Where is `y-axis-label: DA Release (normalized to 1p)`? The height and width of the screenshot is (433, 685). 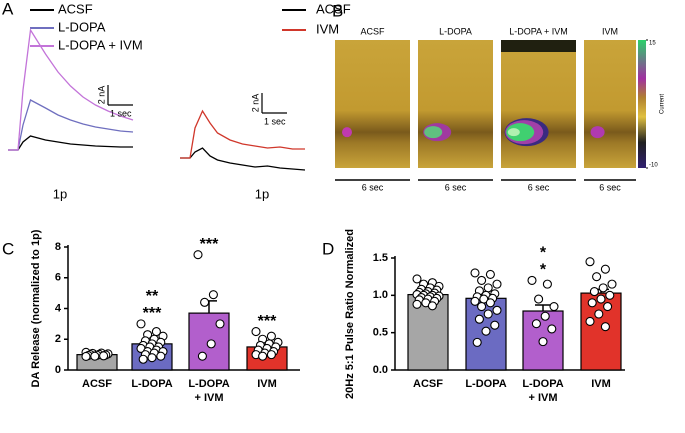 y-axis-label: DA Release (normalized to 1p) is located at coordinates (36, 308).